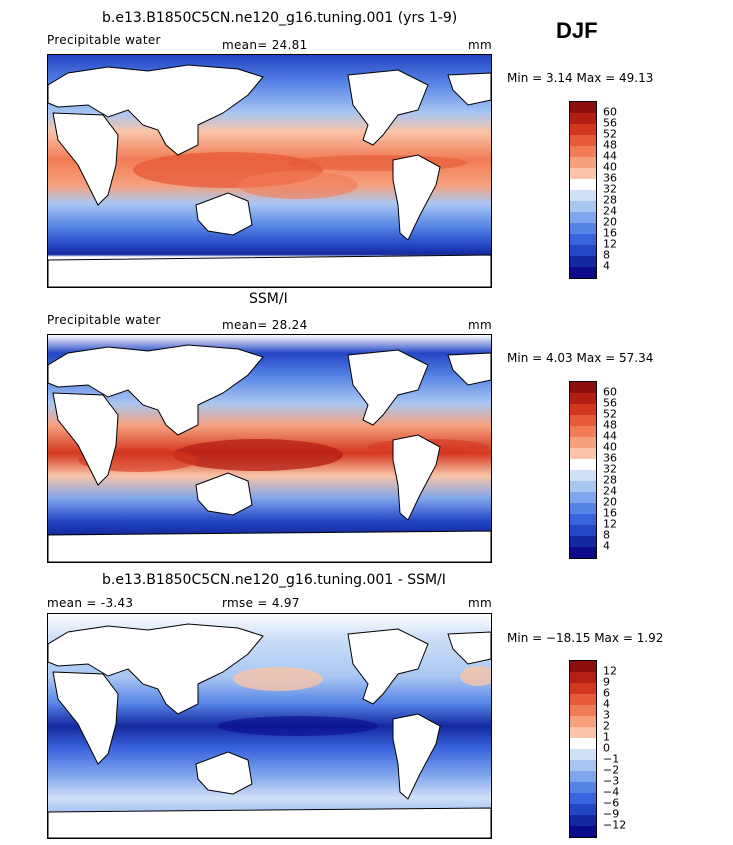 This screenshot has width=733, height=845. Describe the element at coordinates (611, 814) in the screenshot. I see `panel3-colorbar-label: −9` at that location.